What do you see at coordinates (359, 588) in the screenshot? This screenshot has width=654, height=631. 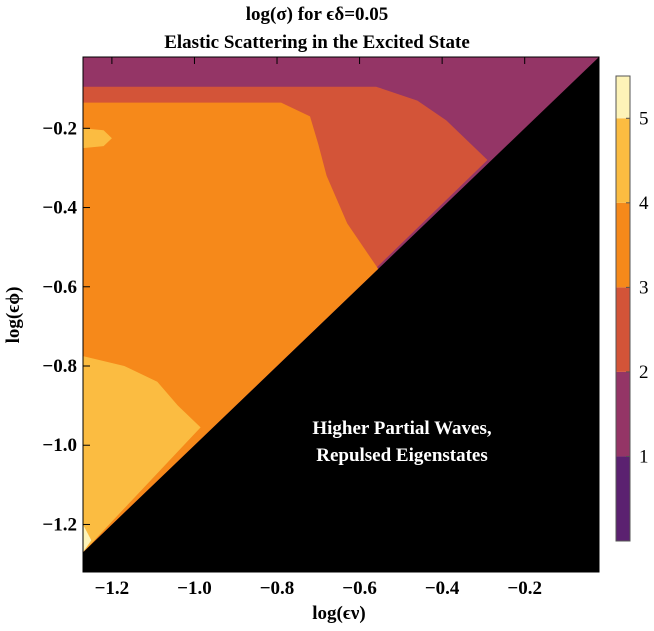 I see `x-tick-label: −0.6` at bounding box center [359, 588].